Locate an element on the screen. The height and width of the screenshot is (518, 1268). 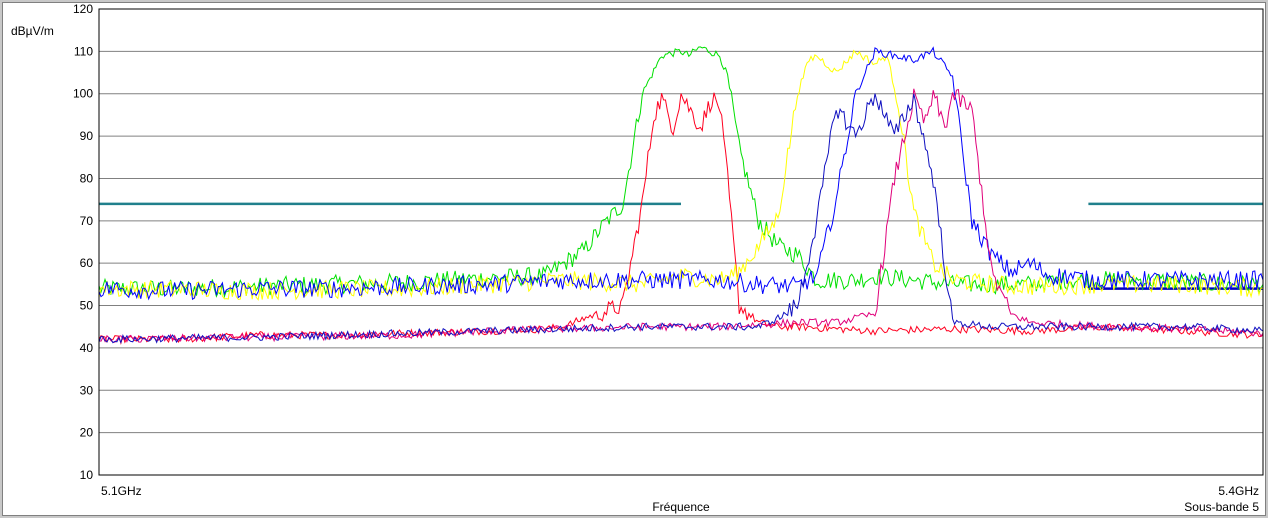
y-tick-label: 40 is located at coordinates (87, 348).